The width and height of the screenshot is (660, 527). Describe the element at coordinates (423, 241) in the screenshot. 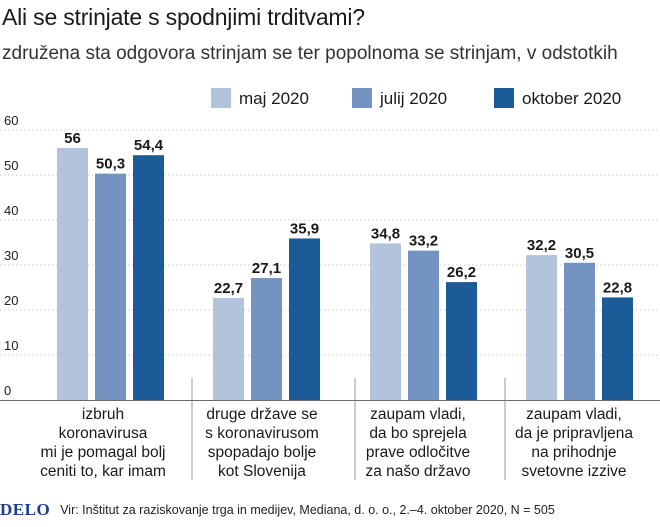

I see `bar-value-label: 33,2` at that location.